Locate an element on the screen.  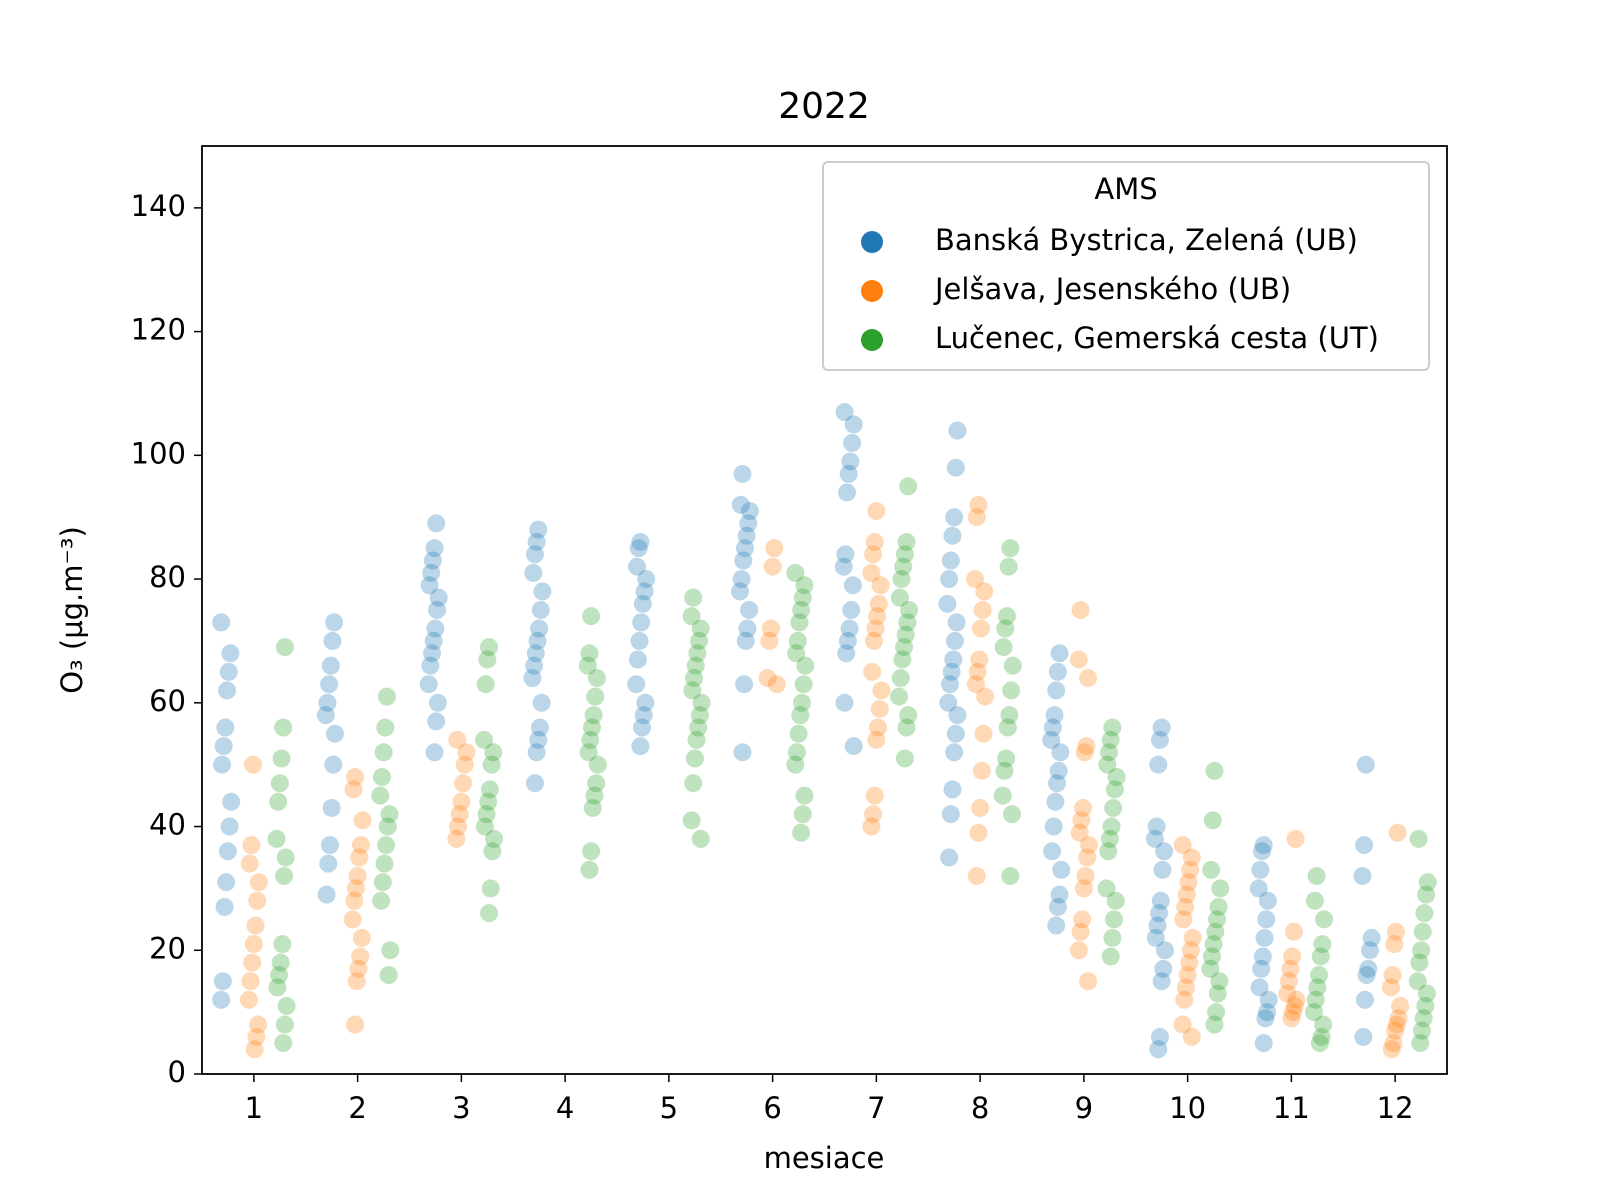
y-tick-label: 120 is located at coordinates (158, 330).